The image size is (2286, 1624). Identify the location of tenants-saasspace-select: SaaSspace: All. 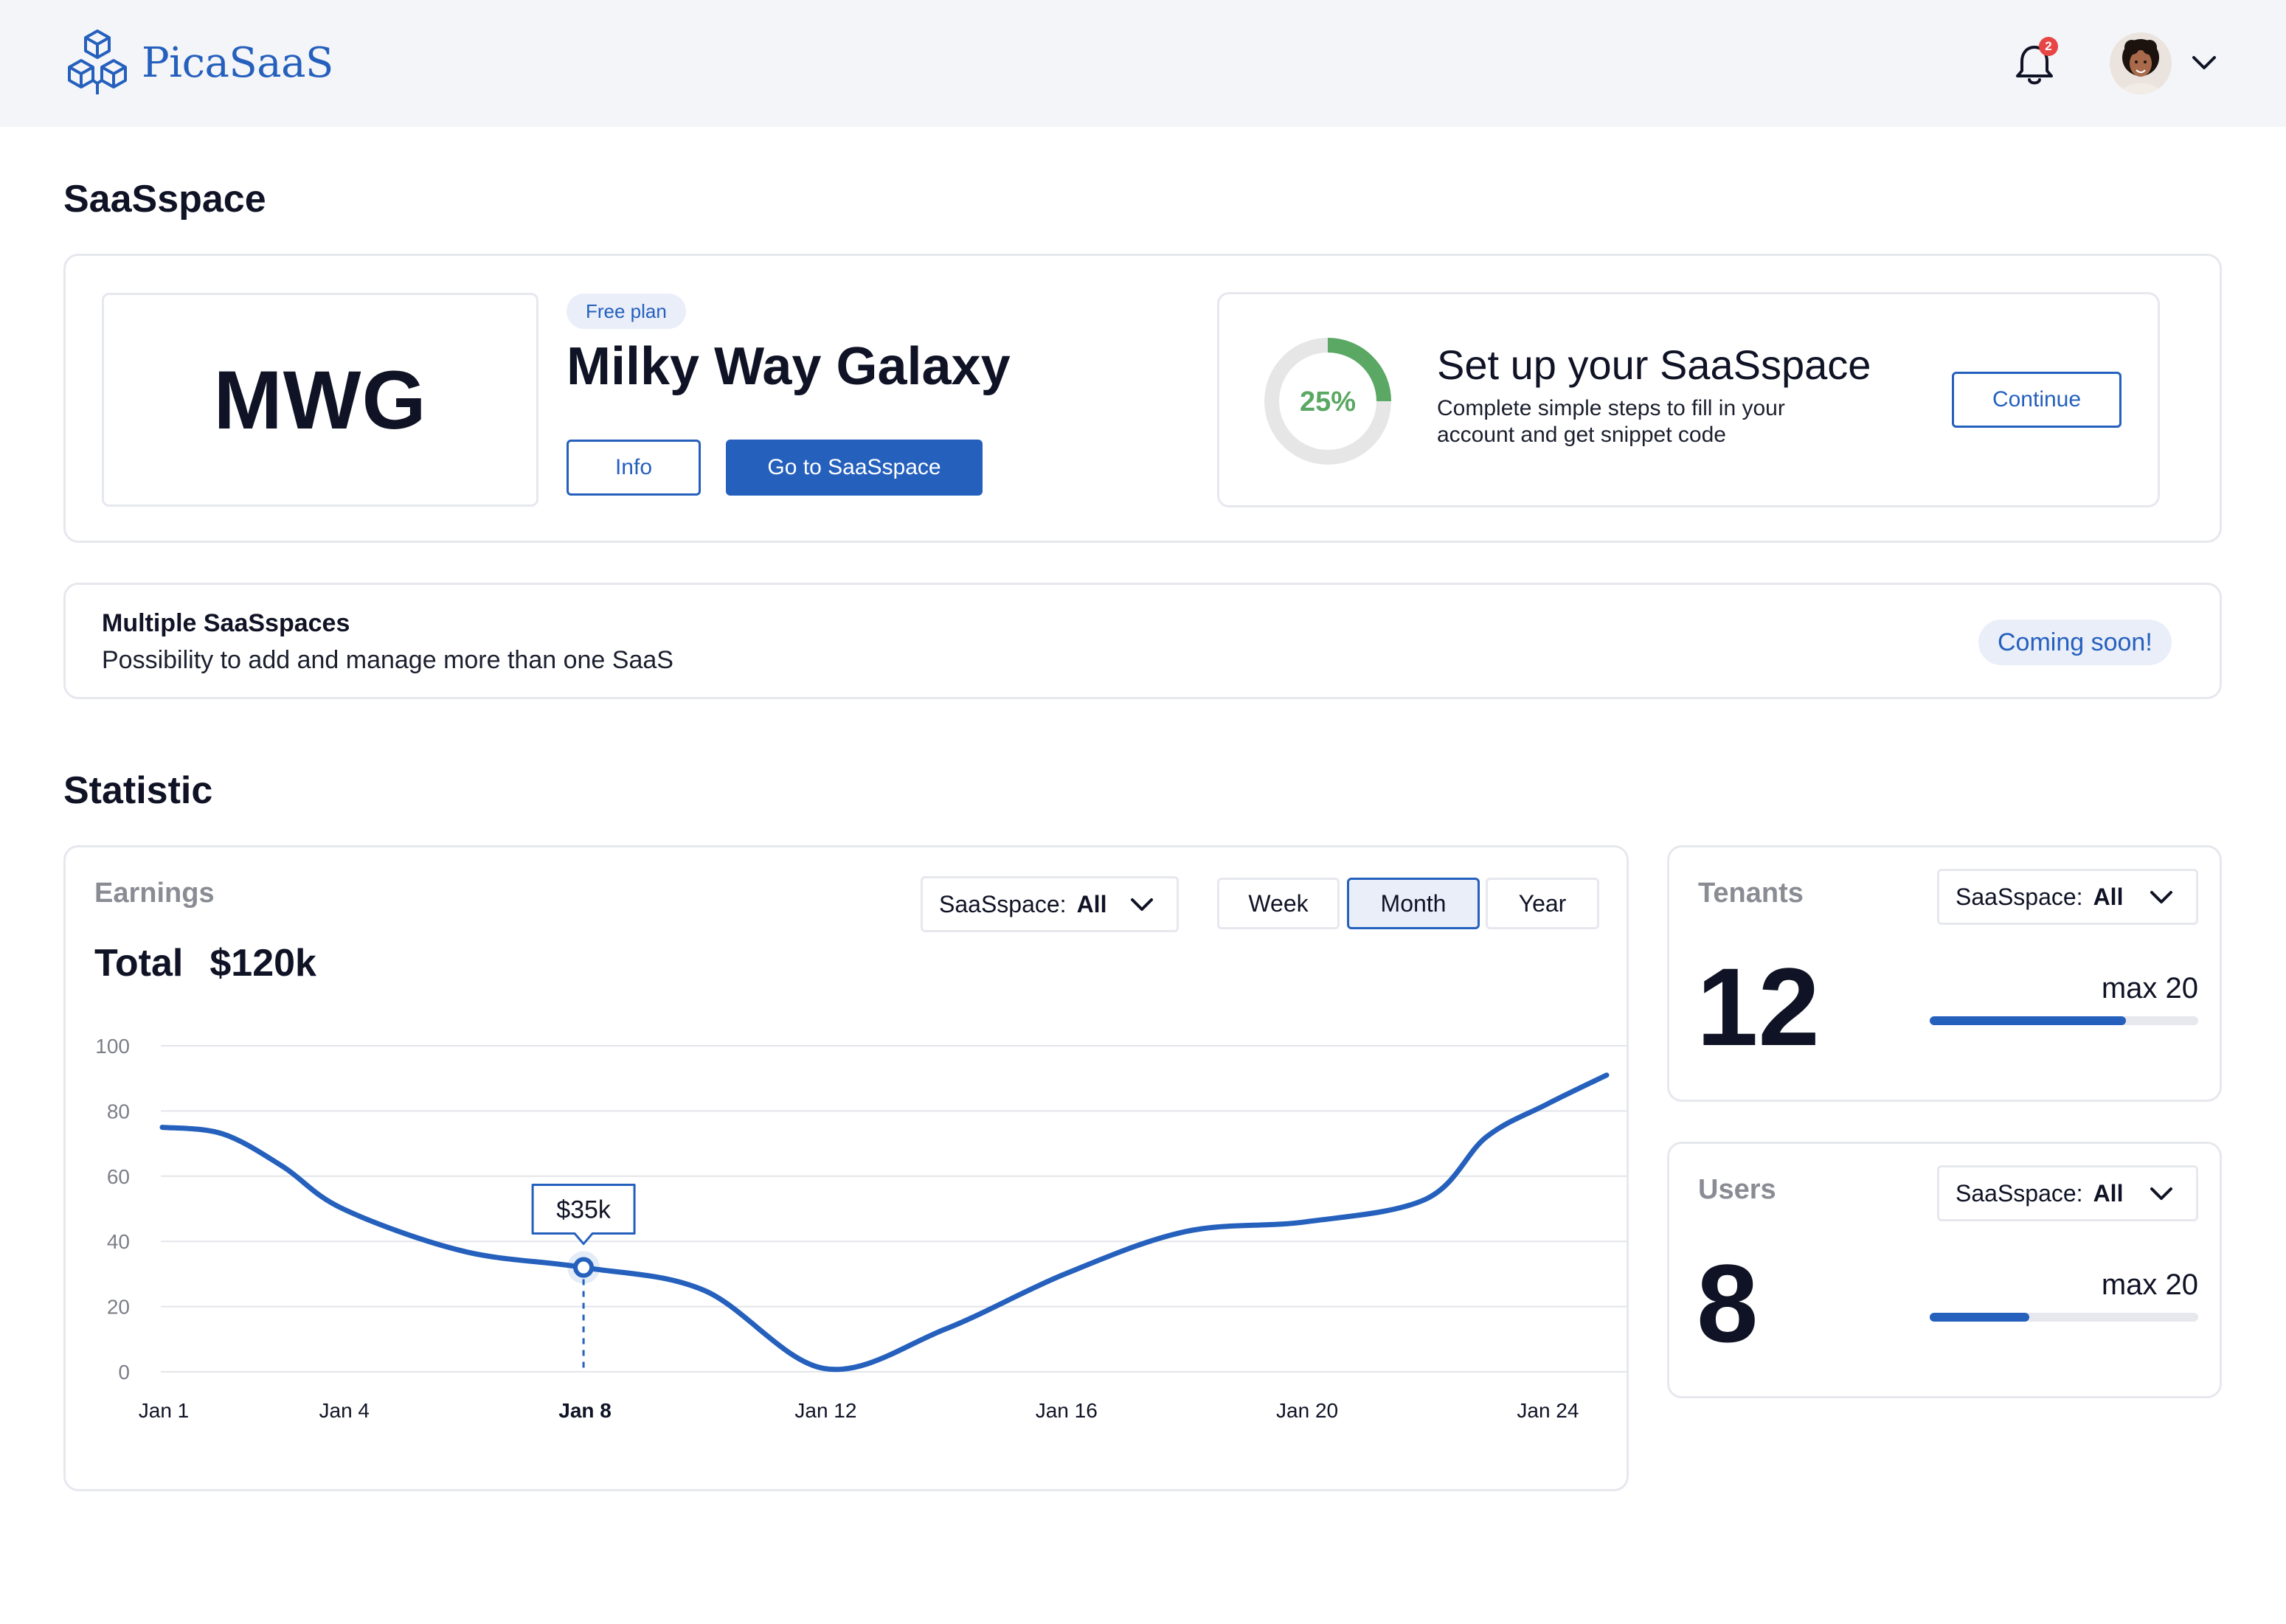
(2067, 897).